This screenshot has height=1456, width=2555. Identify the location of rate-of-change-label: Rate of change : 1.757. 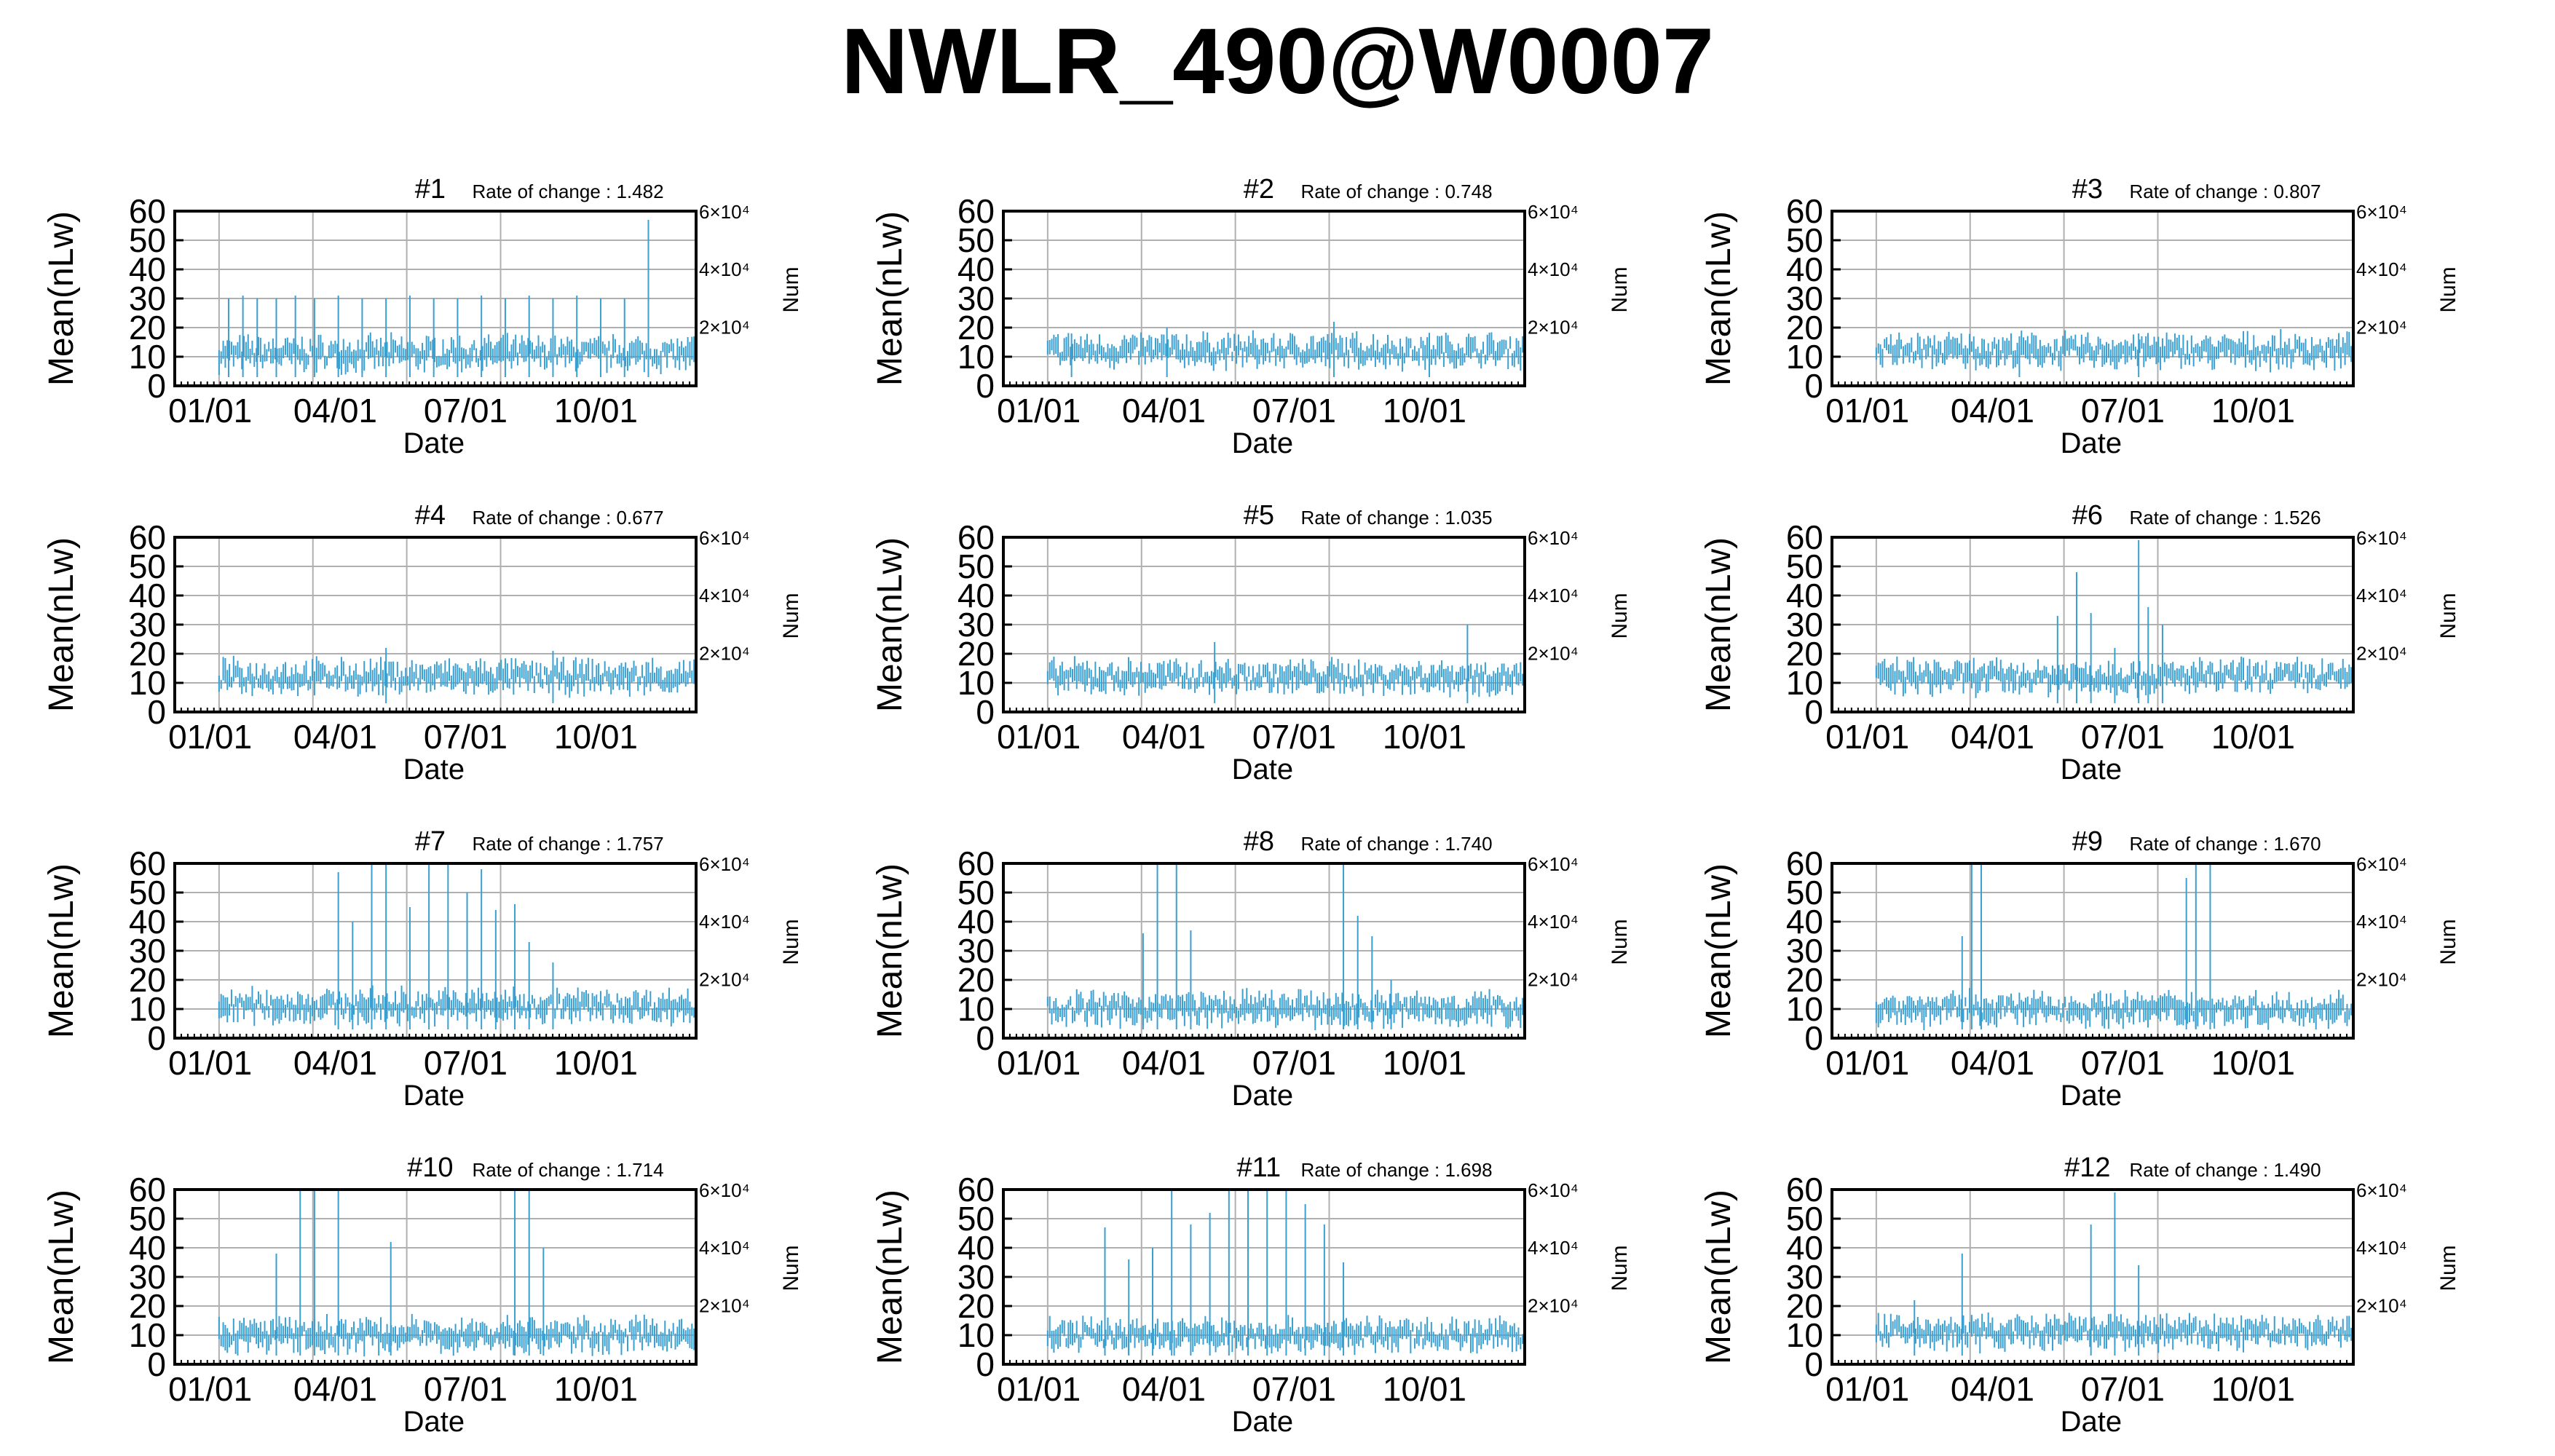
(567, 844).